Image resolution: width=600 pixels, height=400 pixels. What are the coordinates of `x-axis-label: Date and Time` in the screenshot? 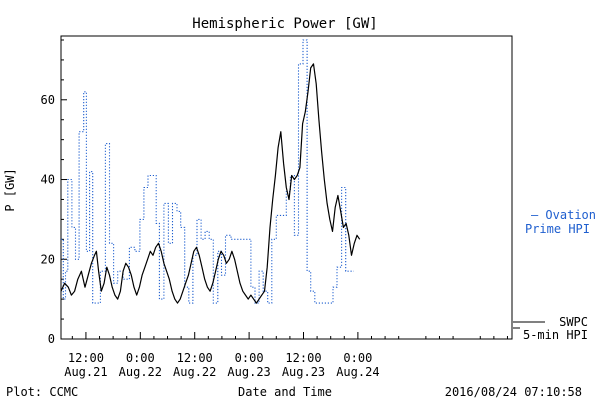 It's located at (285, 392).